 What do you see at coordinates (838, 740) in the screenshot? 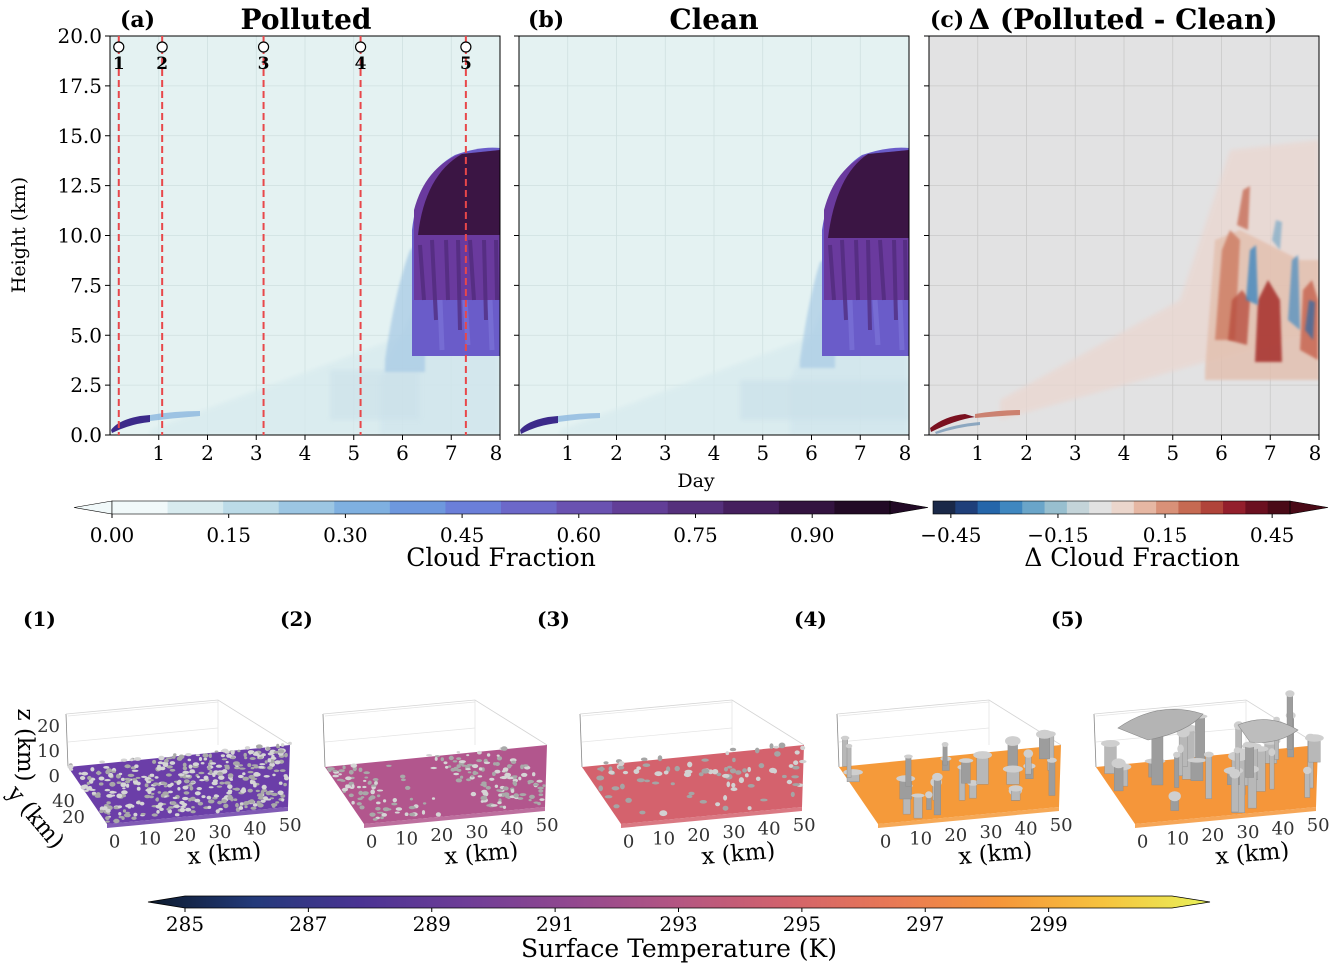
I see `z-axis-line` at bounding box center [838, 740].